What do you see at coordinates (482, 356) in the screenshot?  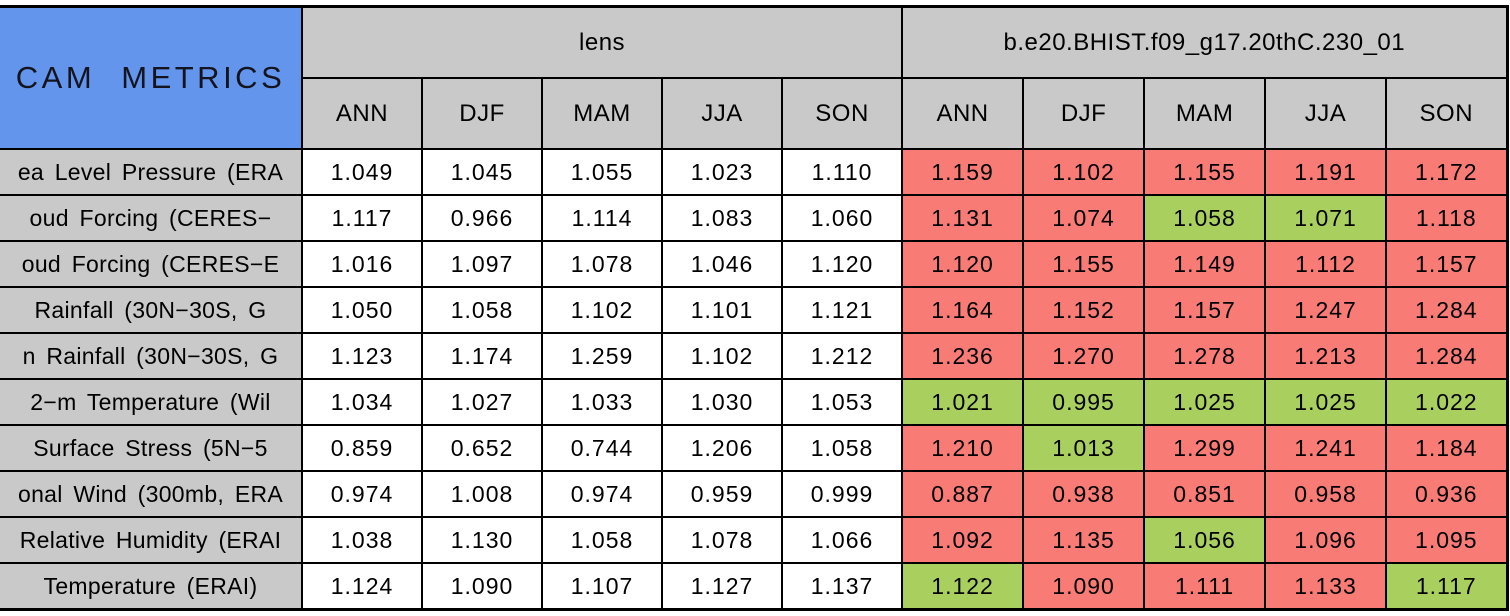 I see `lens-value: 1.174` at bounding box center [482, 356].